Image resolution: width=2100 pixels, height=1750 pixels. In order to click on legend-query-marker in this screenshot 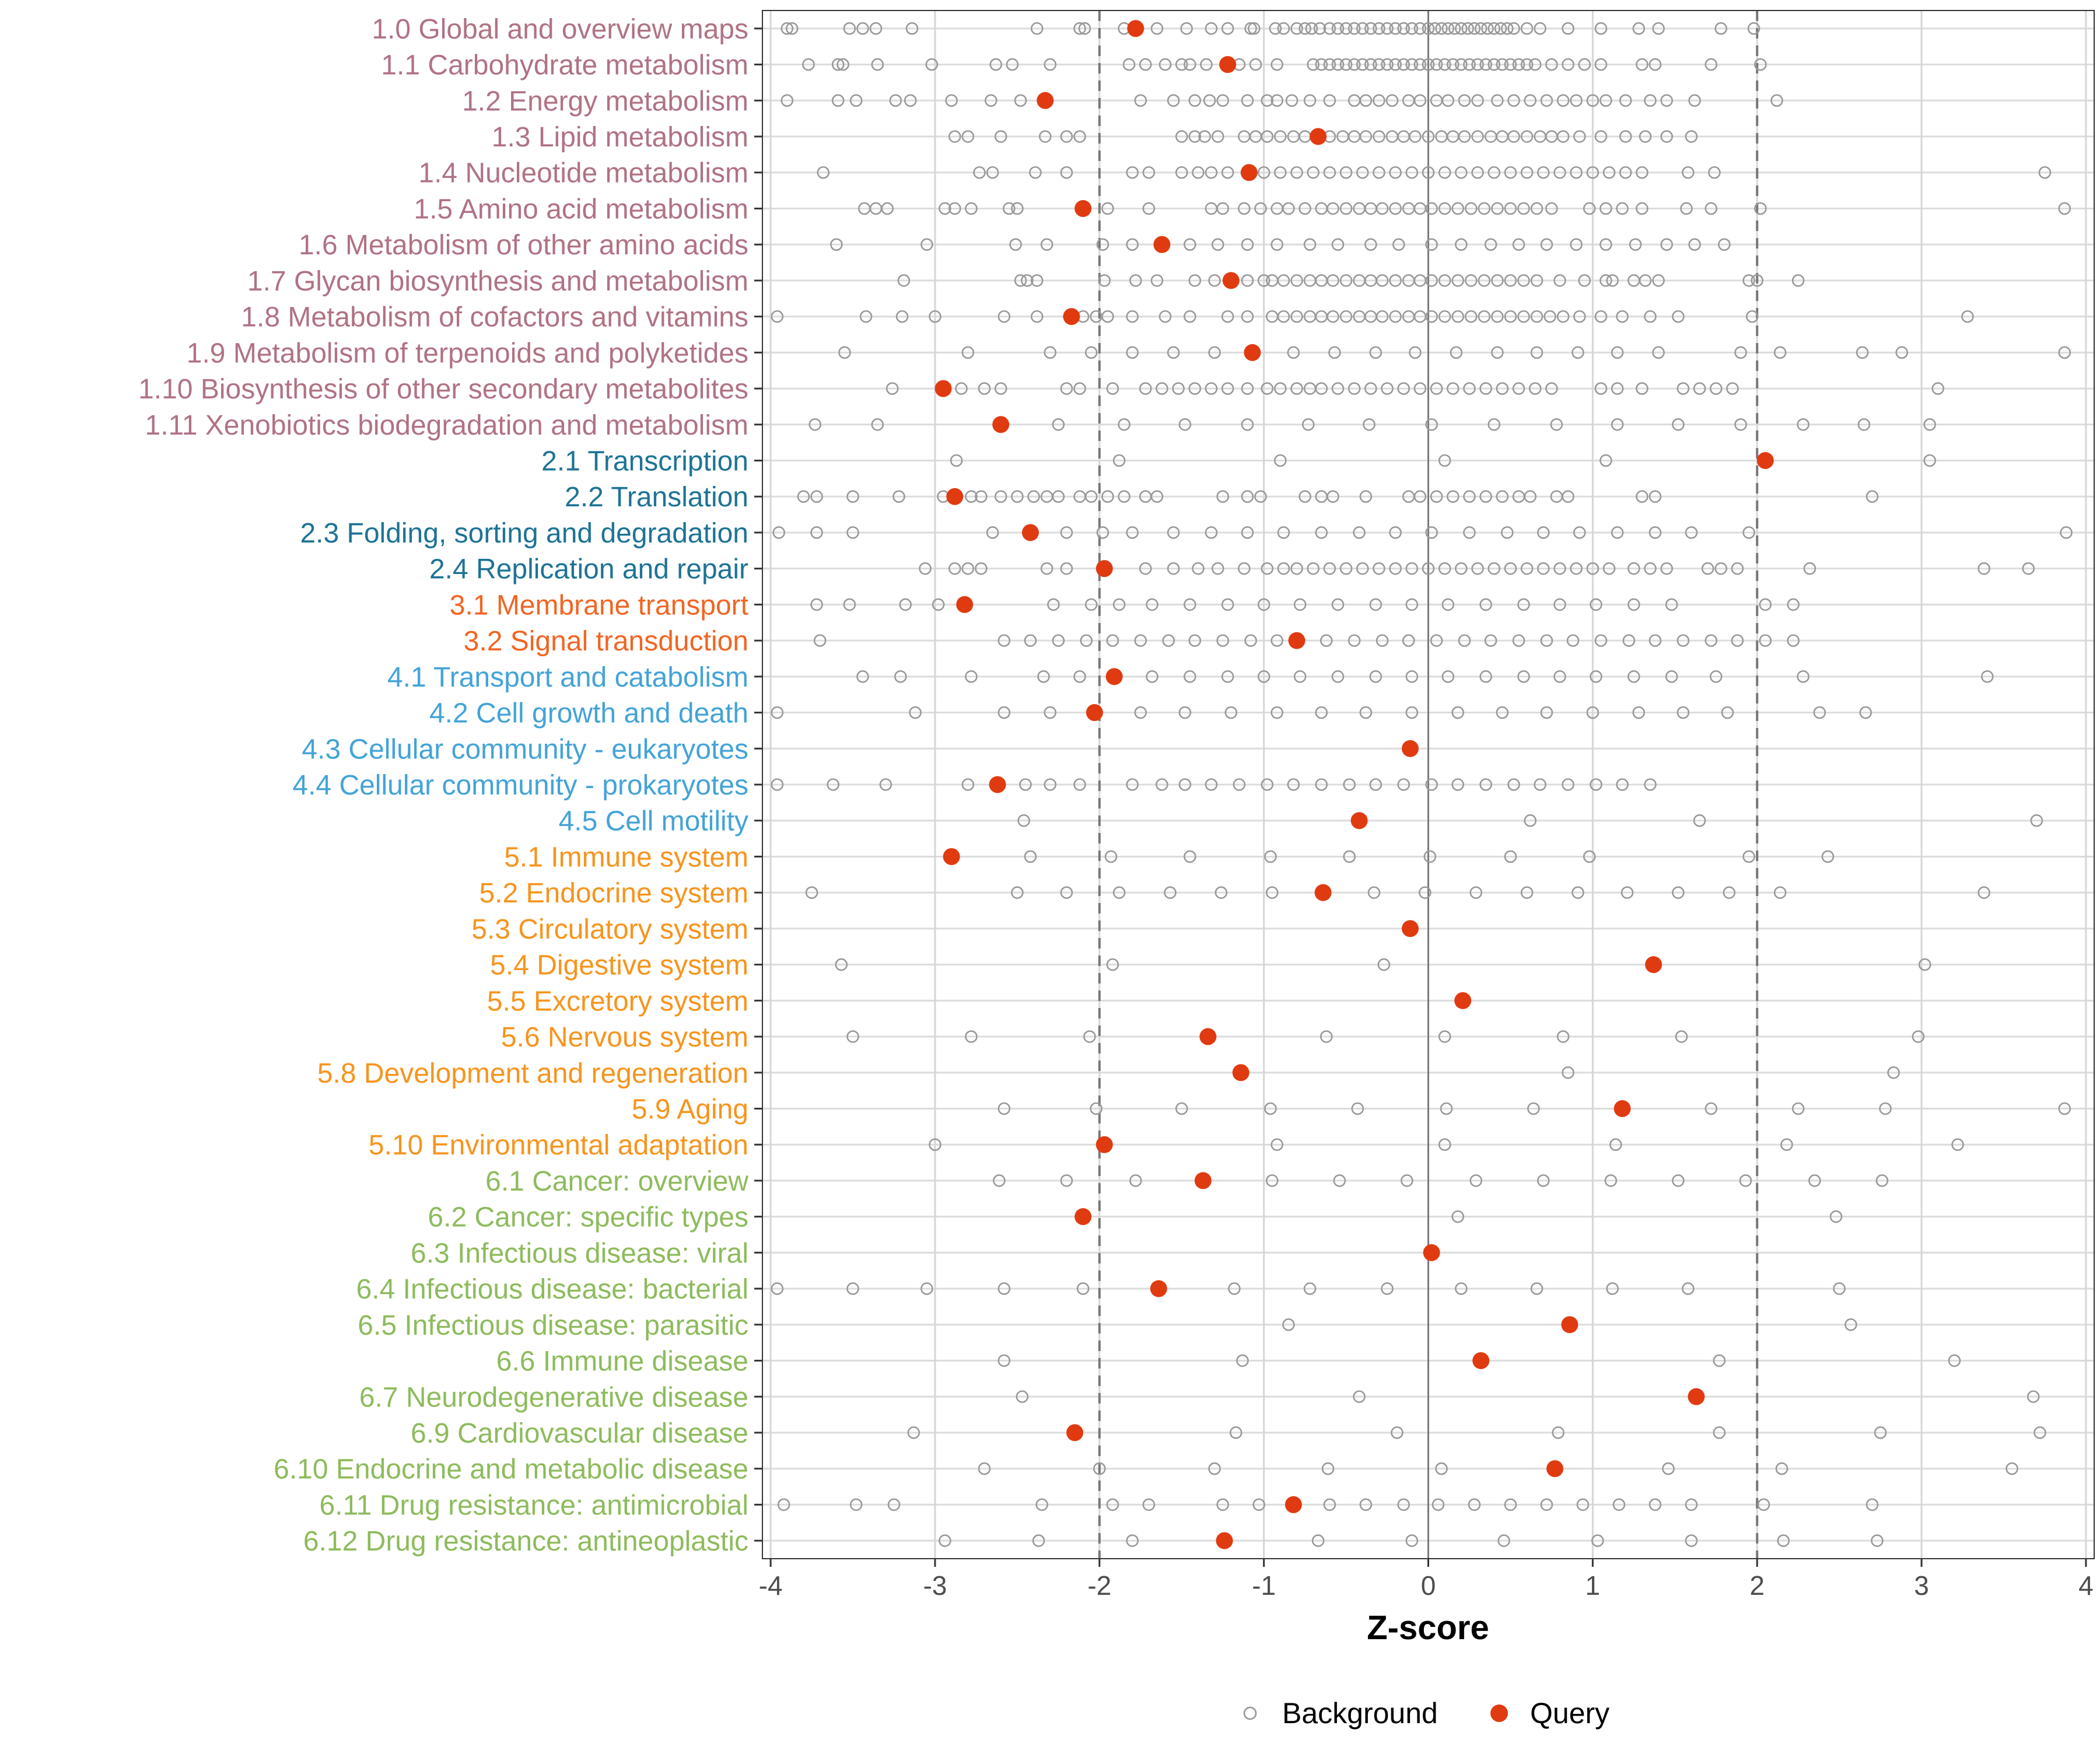, I will do `click(1499, 1713)`.